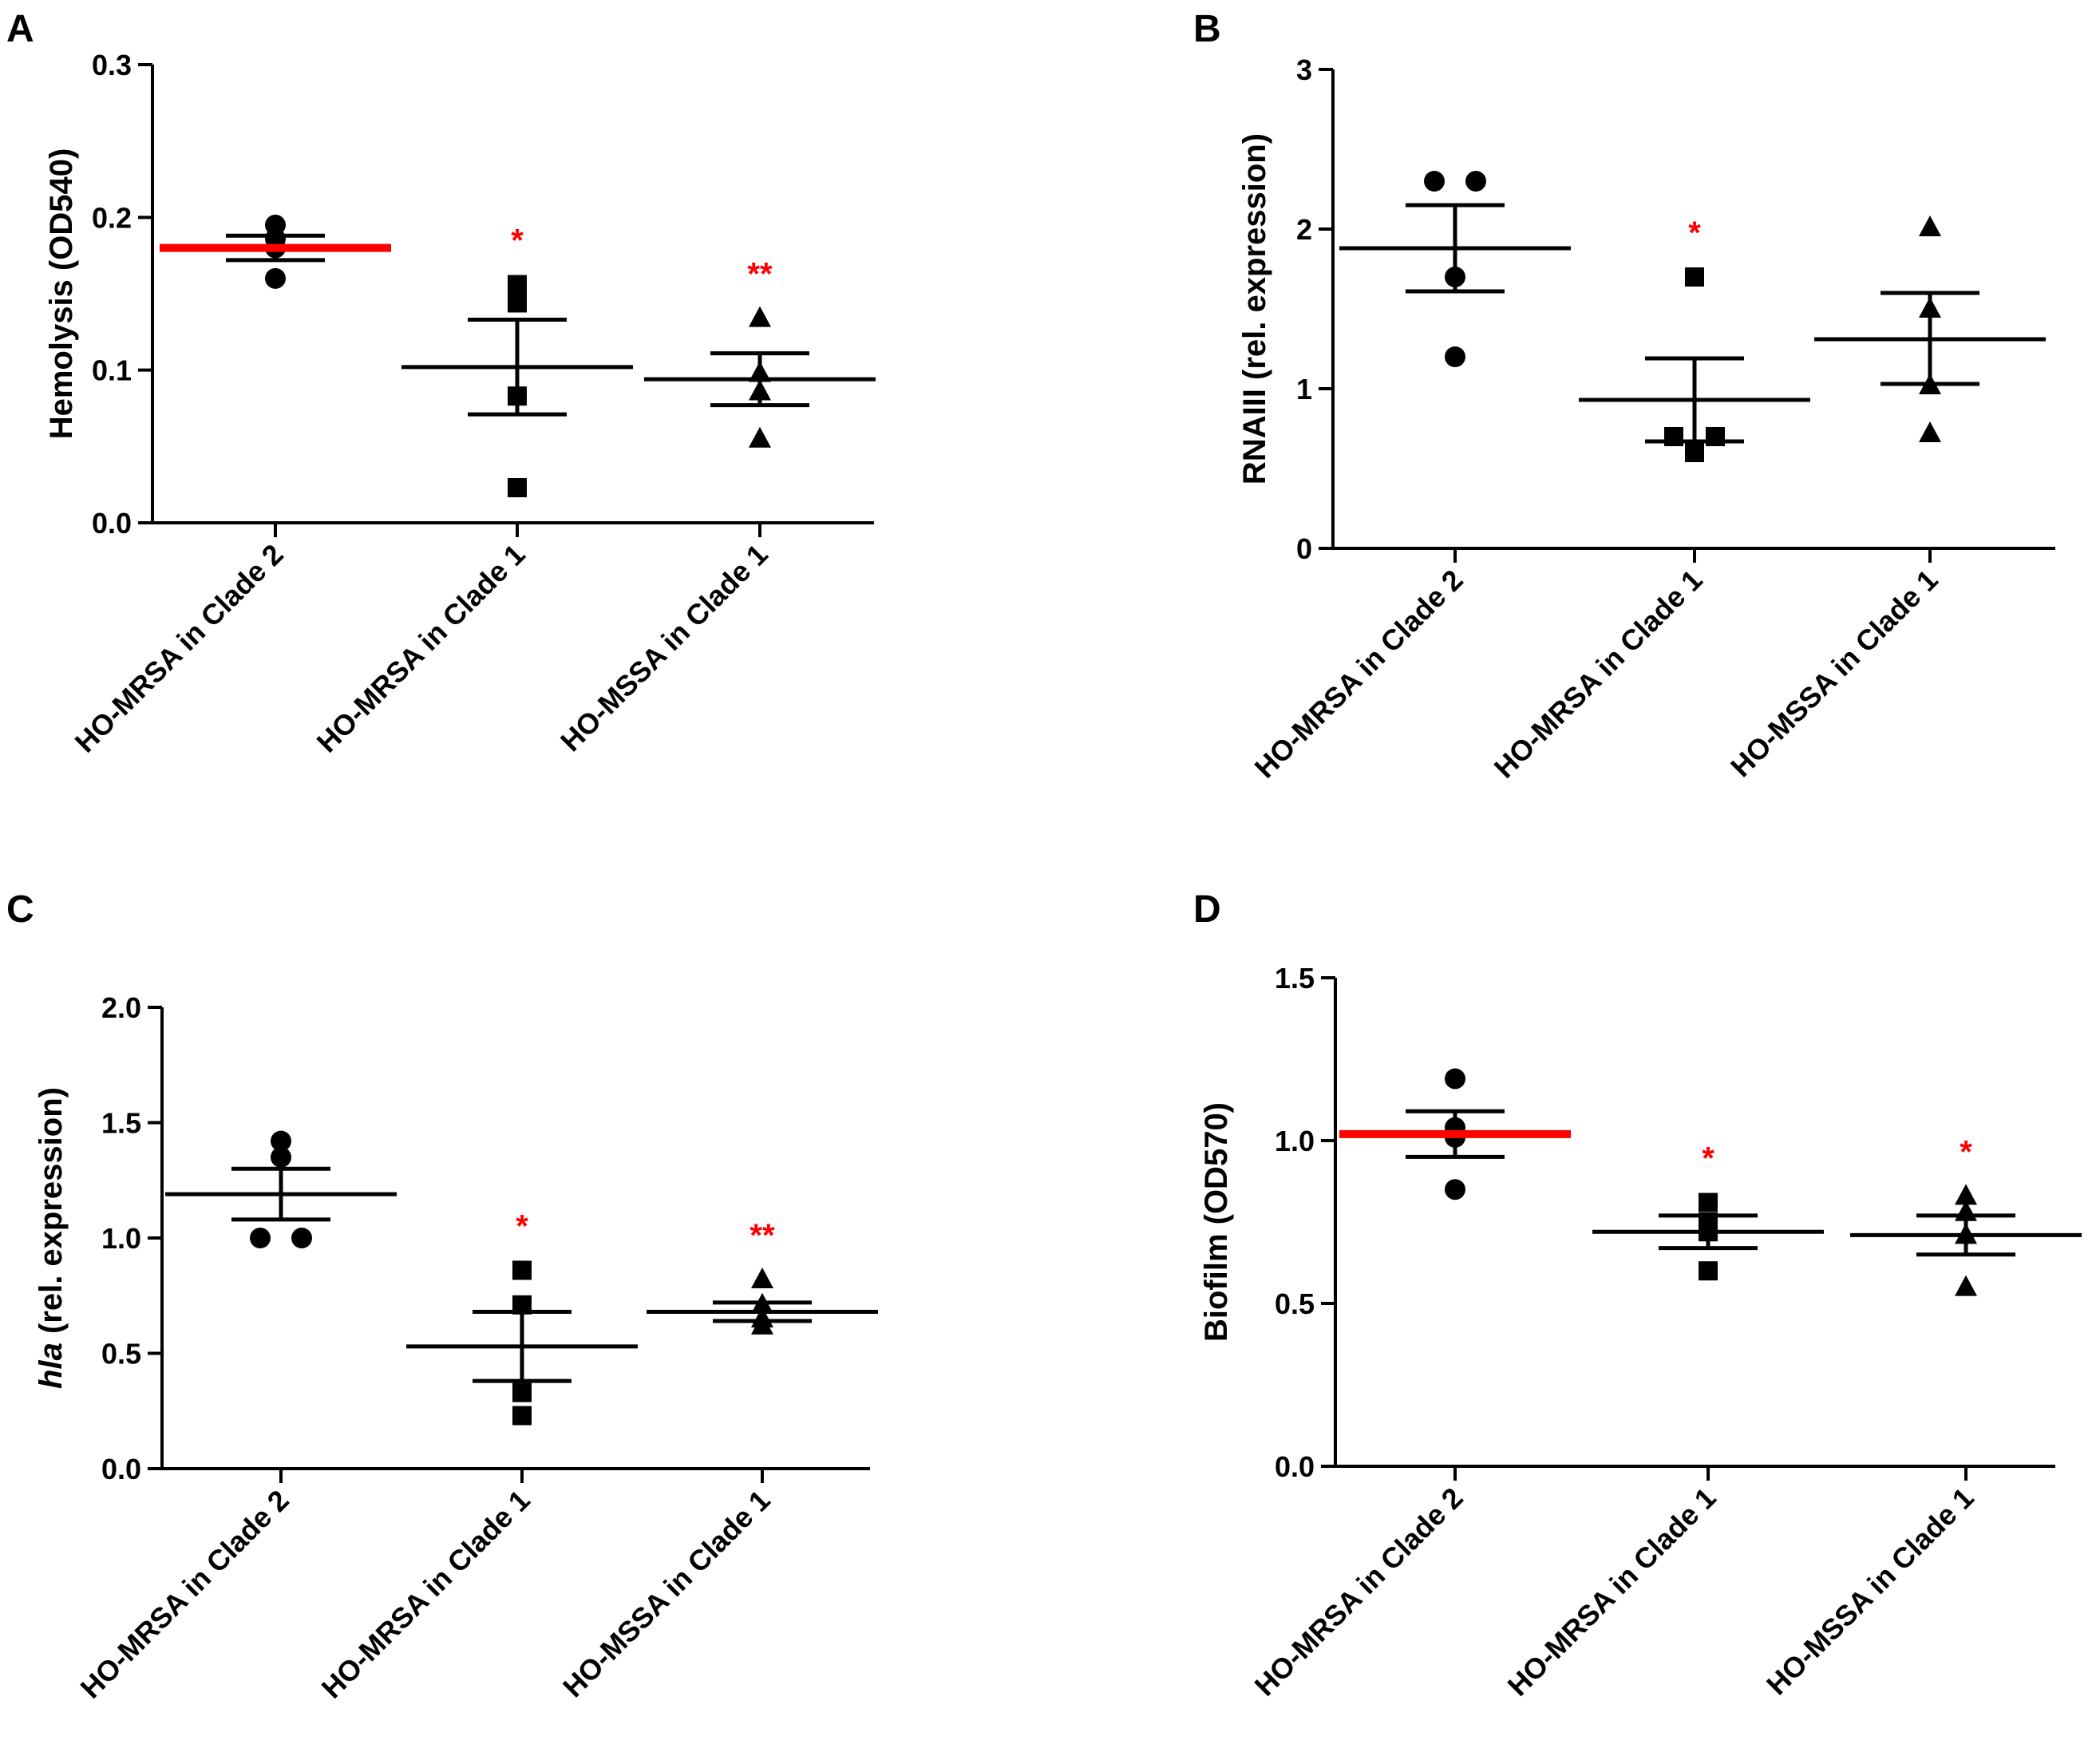 Image resolution: width=2100 pixels, height=1760 pixels. What do you see at coordinates (51, 1366) in the screenshot?
I see `y-axis-label-italic: hla` at bounding box center [51, 1366].